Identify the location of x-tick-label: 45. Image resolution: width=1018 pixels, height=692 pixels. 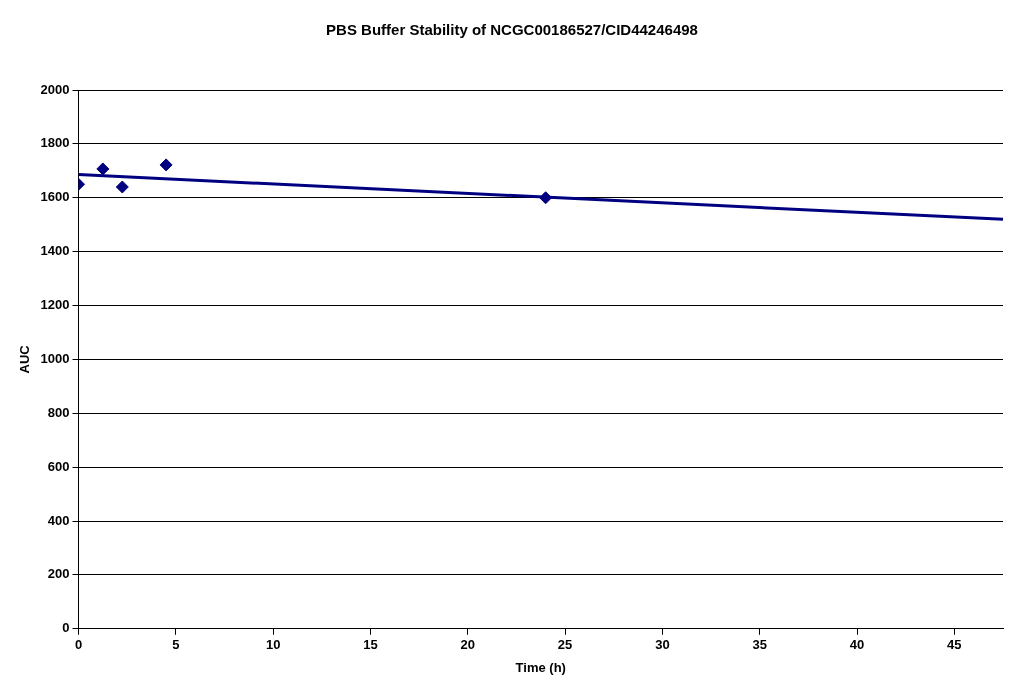
(954, 645).